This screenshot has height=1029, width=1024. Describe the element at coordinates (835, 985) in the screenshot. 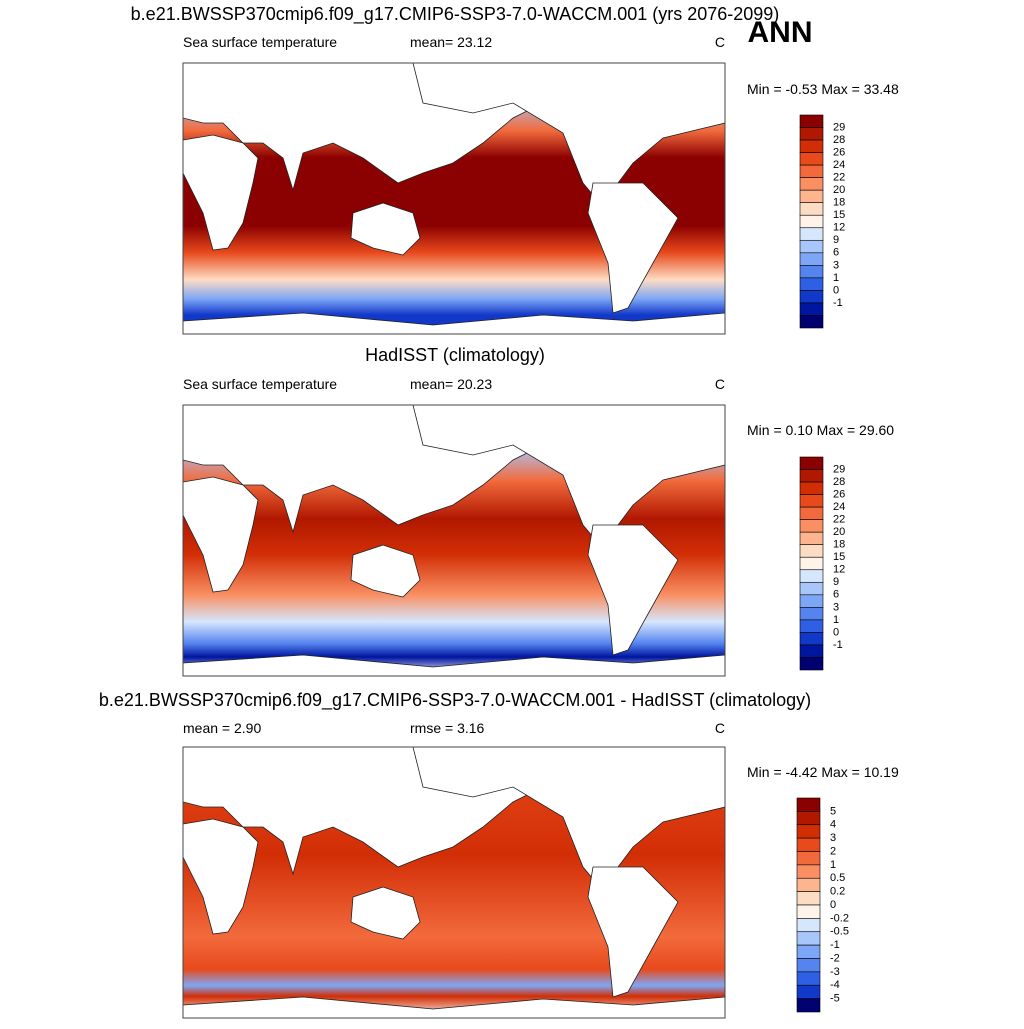

I see `colorbar-label: -4` at that location.